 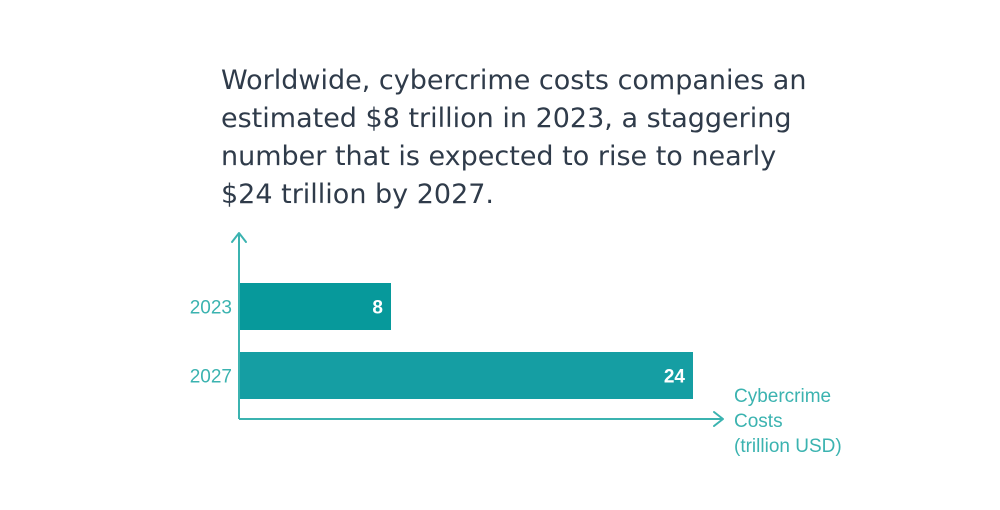 I want to click on headline-line: Worldwide, cybercrime costs companies an, so click(x=514, y=80).